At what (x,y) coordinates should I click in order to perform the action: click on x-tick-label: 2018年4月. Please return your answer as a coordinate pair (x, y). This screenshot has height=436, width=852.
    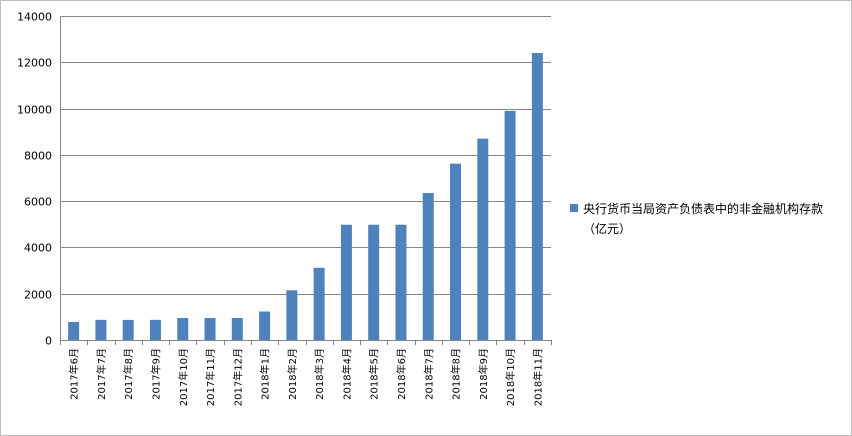
    Looking at the image, I should click on (346, 374).